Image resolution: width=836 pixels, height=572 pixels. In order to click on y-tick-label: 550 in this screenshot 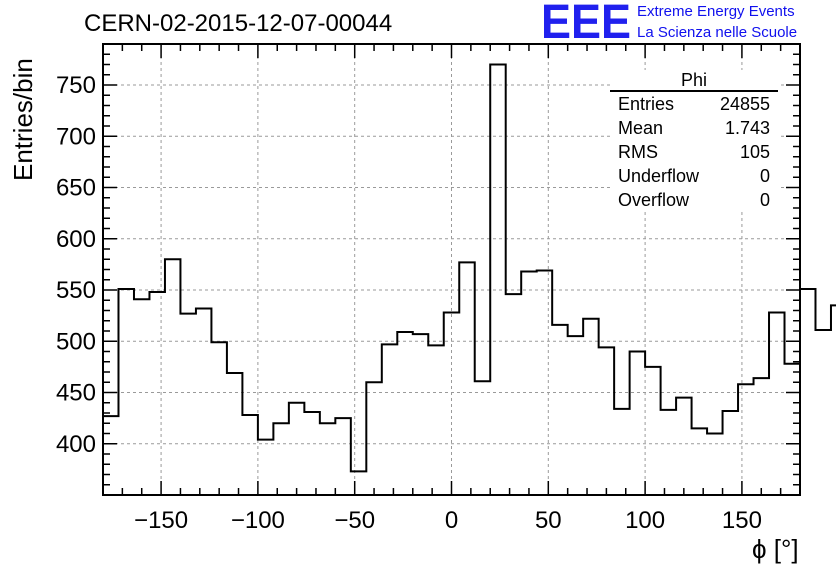, I will do `click(76, 290)`.